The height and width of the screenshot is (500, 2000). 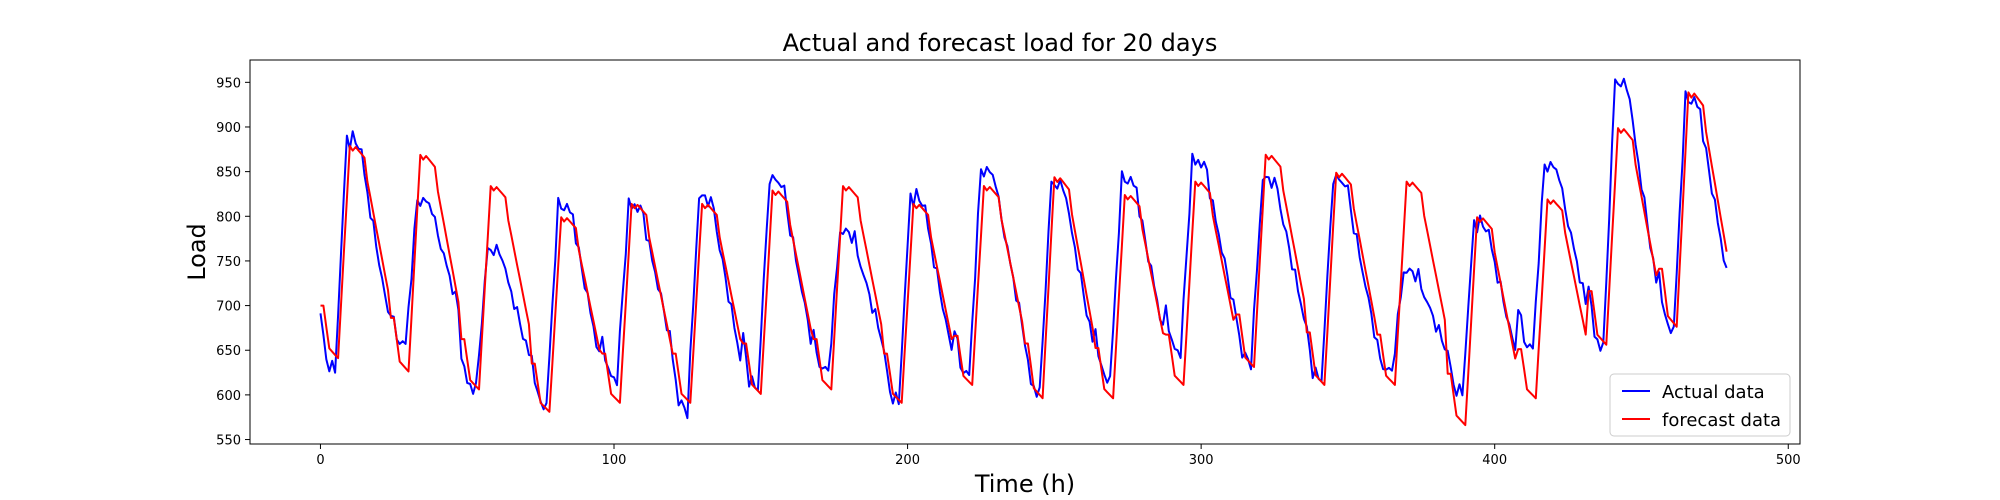 What do you see at coordinates (228, 173) in the screenshot?
I see `y-tick-label: 850` at bounding box center [228, 173].